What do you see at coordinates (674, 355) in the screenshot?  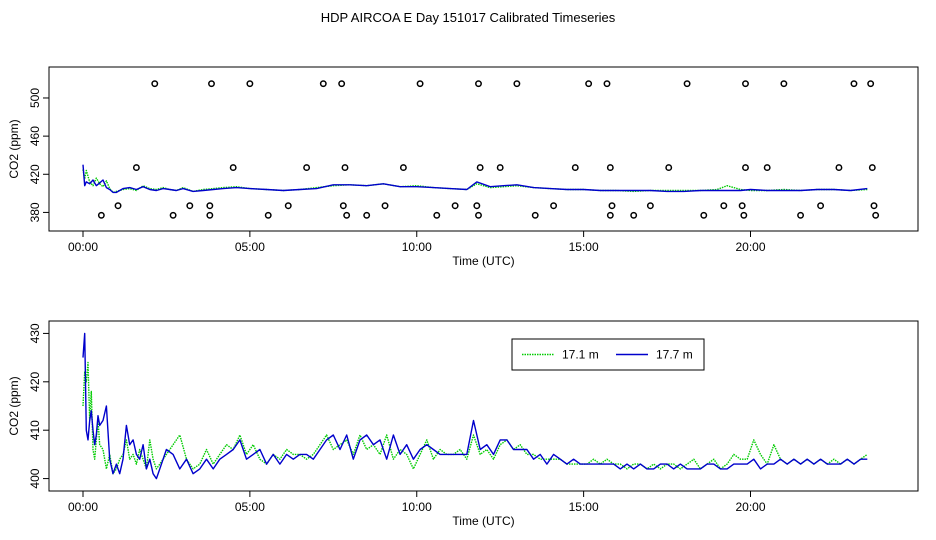 I see `legend-label-2: 17.7 m` at bounding box center [674, 355].